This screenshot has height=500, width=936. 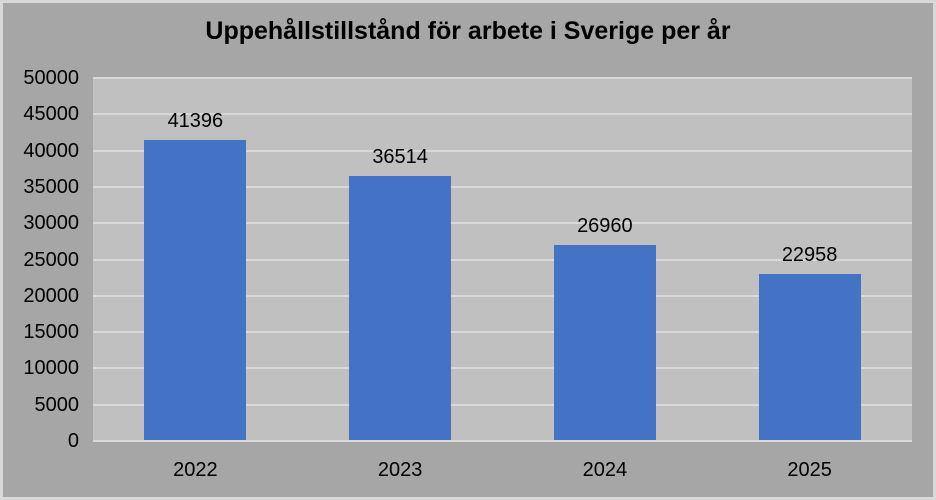 I want to click on y-axis-tick-label: 30000, so click(x=51, y=223).